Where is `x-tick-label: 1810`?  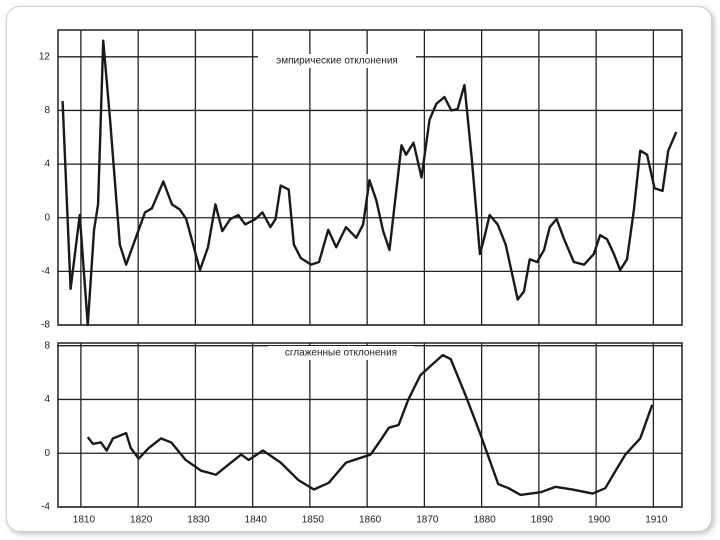
x-tick-label: 1810 is located at coordinates (84, 520).